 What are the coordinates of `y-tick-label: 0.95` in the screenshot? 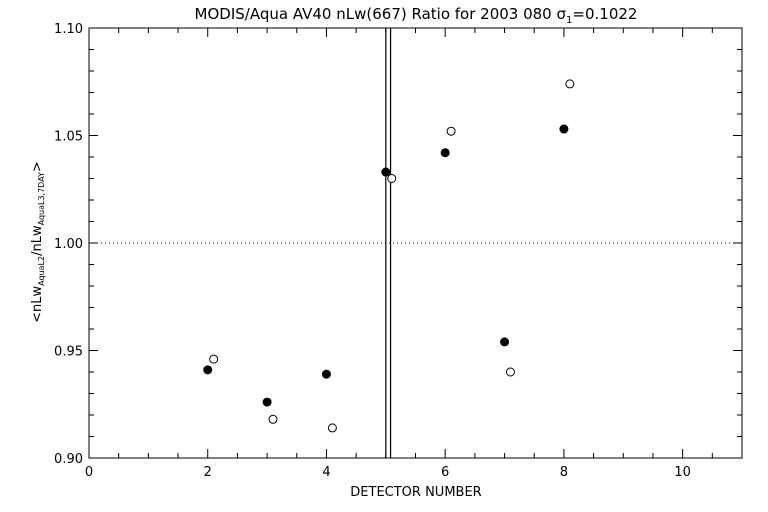 It's located at (68, 352).